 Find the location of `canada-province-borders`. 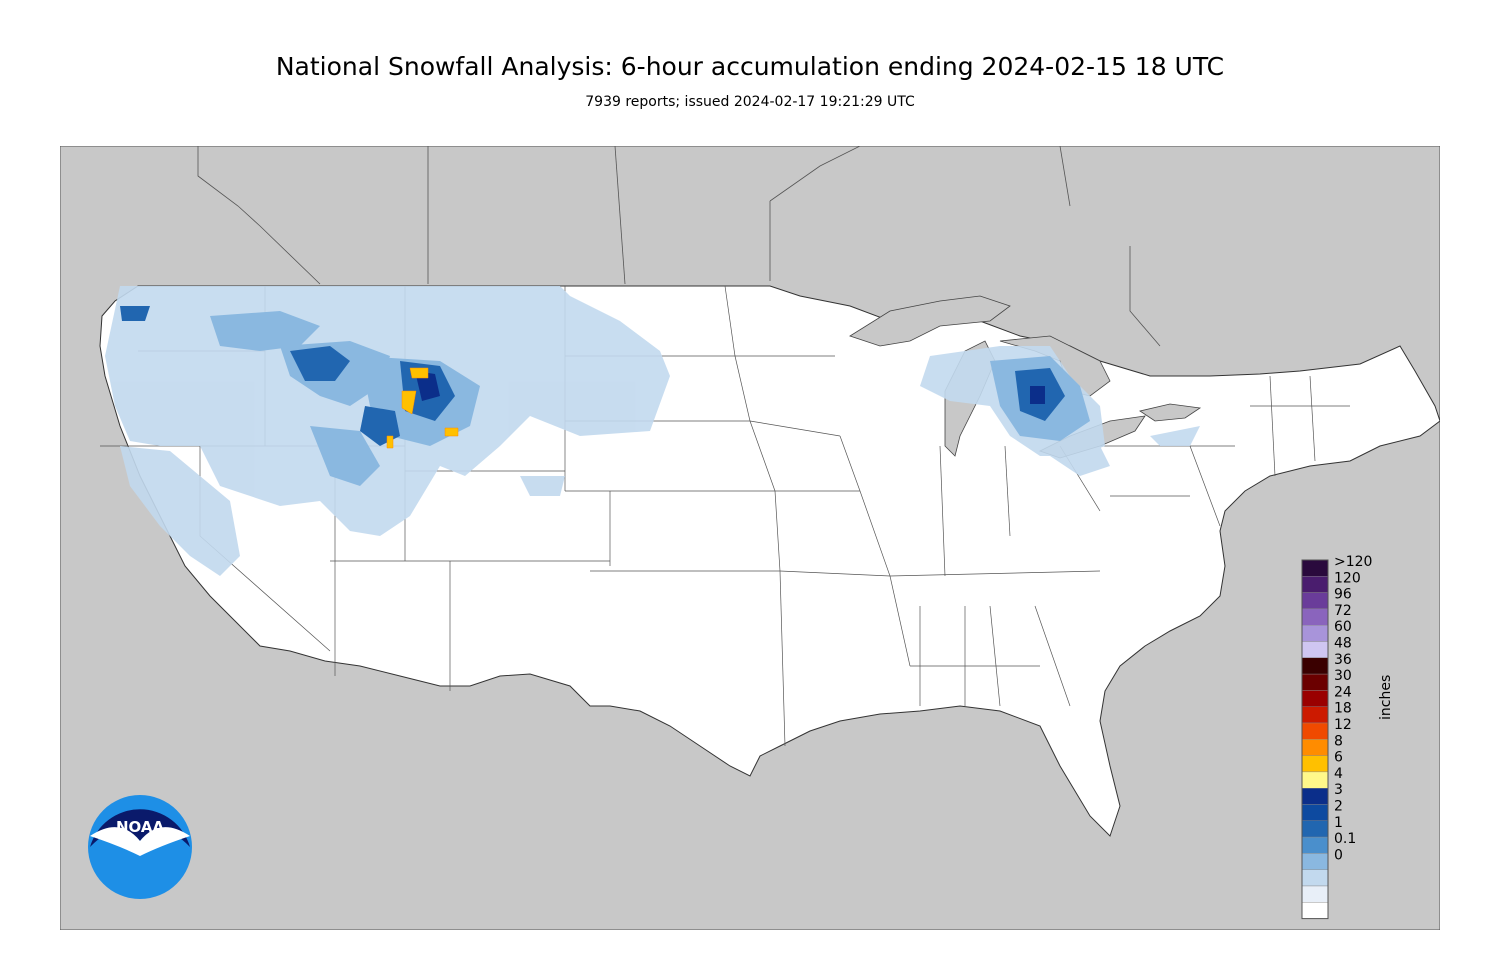

canada-province-borders is located at coordinates (679, 246).